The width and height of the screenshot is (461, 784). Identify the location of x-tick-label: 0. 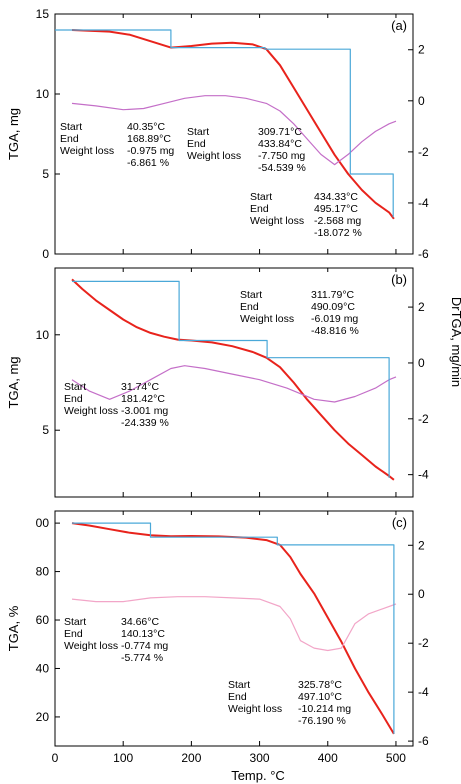
(55, 758).